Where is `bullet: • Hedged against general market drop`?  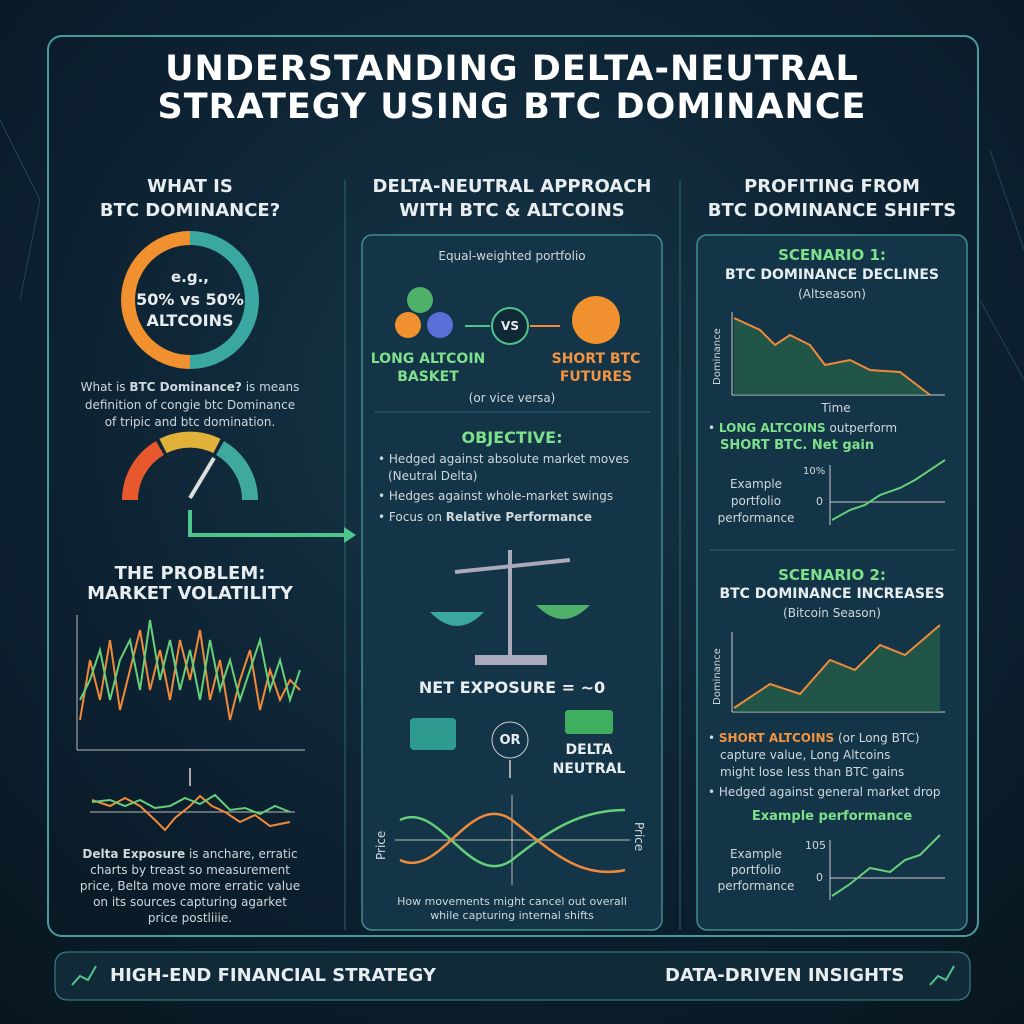
bullet: • Hedged against general market drop is located at coordinates (824, 792).